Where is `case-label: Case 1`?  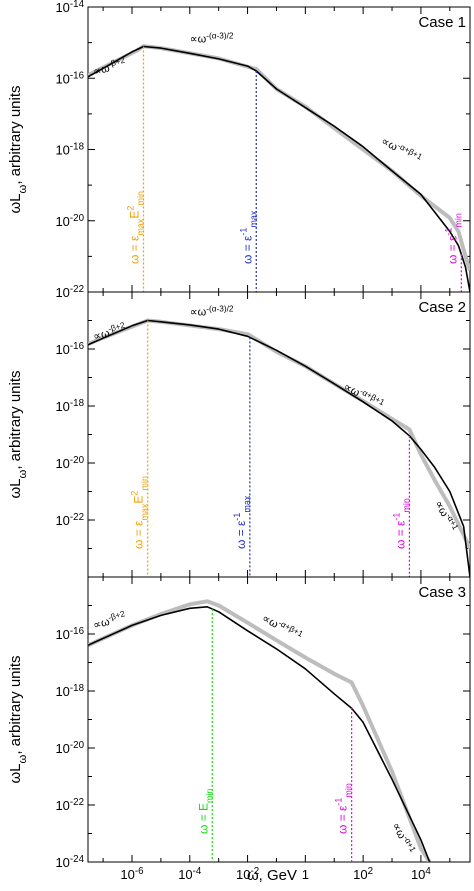
case-label: Case 1 is located at coordinates (442, 22).